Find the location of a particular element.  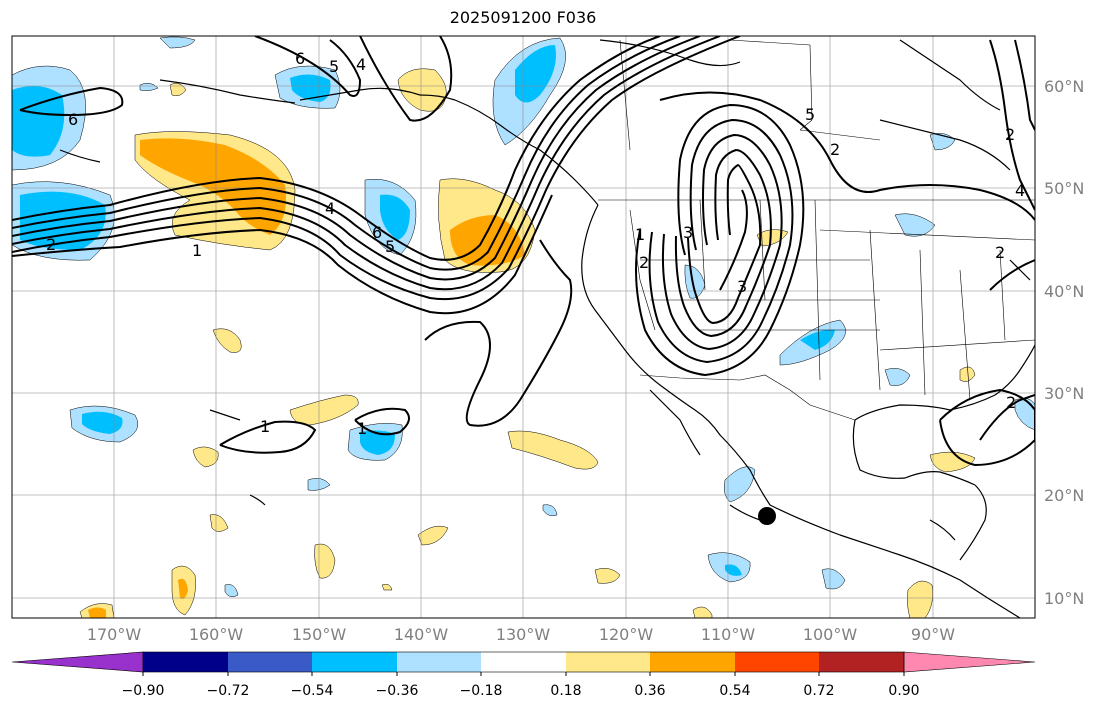

lon-label: 100°W is located at coordinates (830, 634).